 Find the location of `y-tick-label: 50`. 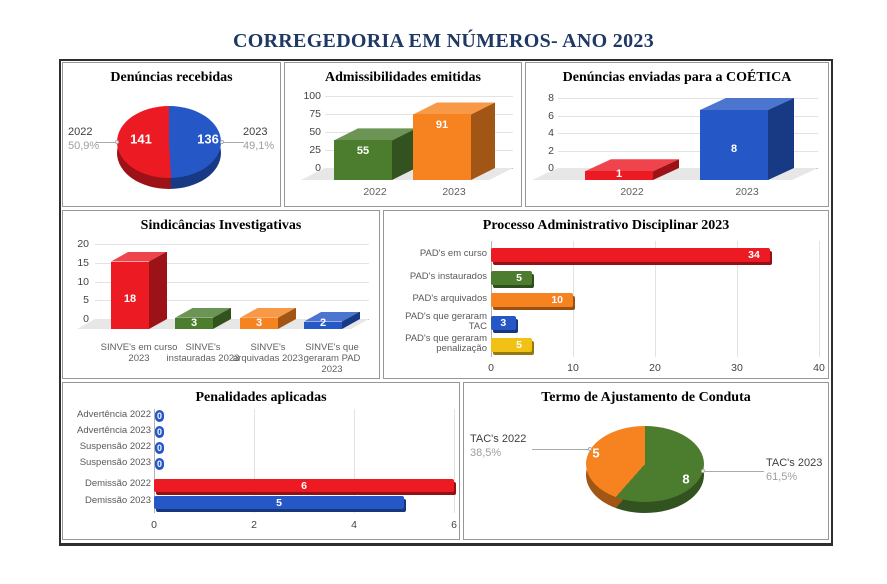

y-tick-label: 50 is located at coordinates (315, 132).